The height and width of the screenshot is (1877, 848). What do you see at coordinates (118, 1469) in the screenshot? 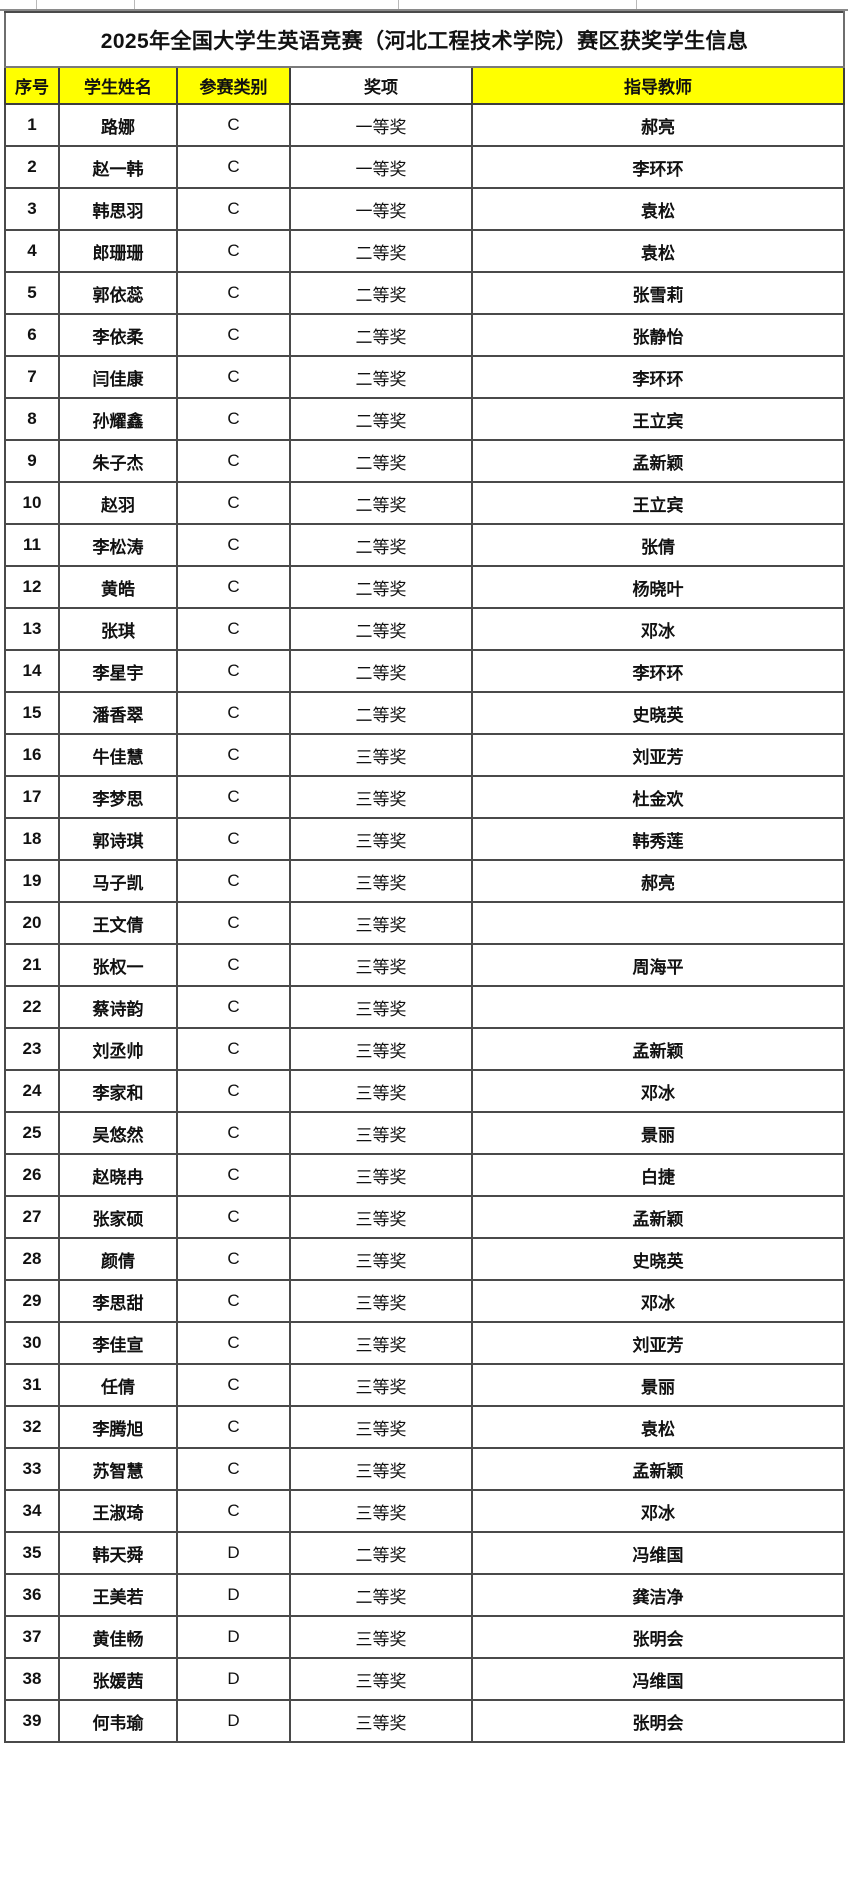
I see `cell-name: 苏智慧` at bounding box center [118, 1469].